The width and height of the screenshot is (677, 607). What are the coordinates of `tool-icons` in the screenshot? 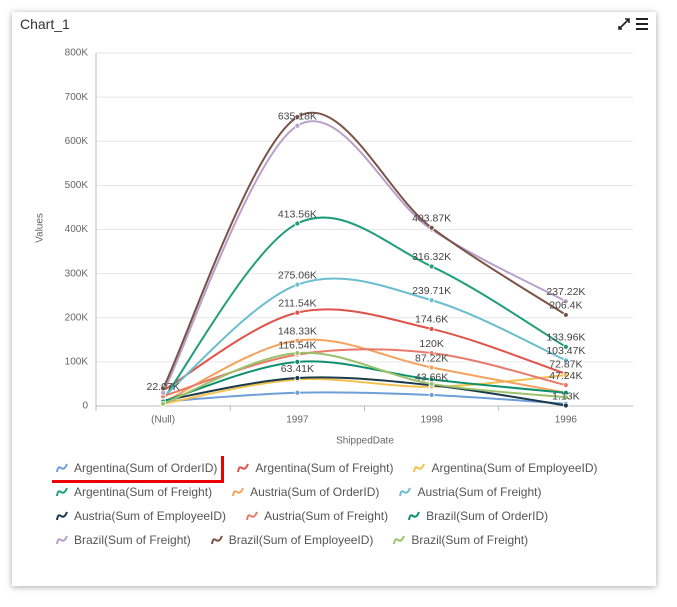 It's located at (633, 24).